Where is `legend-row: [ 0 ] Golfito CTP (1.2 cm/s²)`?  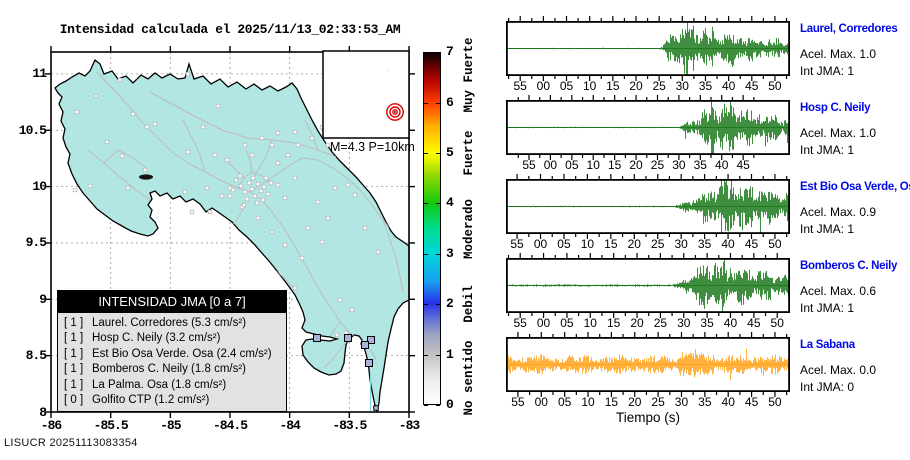 legend-row: [ 0 ] Golfito CTP (1.2 cm/s²) is located at coordinates (172, 400).